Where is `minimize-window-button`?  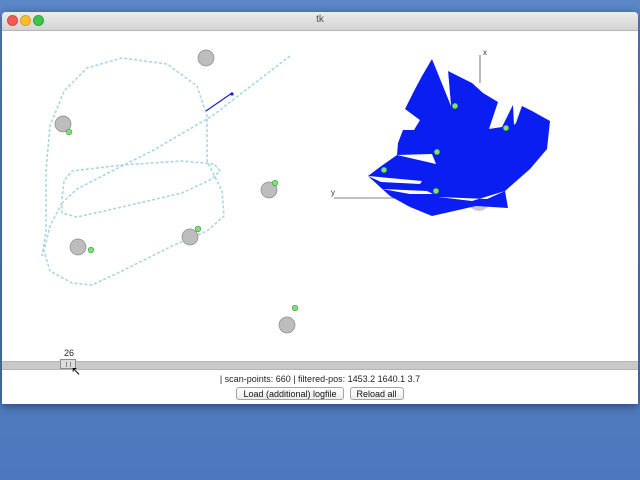 minimize-window-button is located at coordinates (25, 20).